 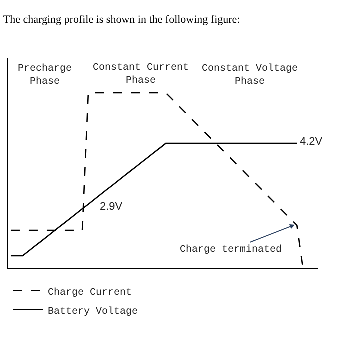 What do you see at coordinates (45, 75) in the screenshot?
I see `text: Precharge Phase` at bounding box center [45, 75].